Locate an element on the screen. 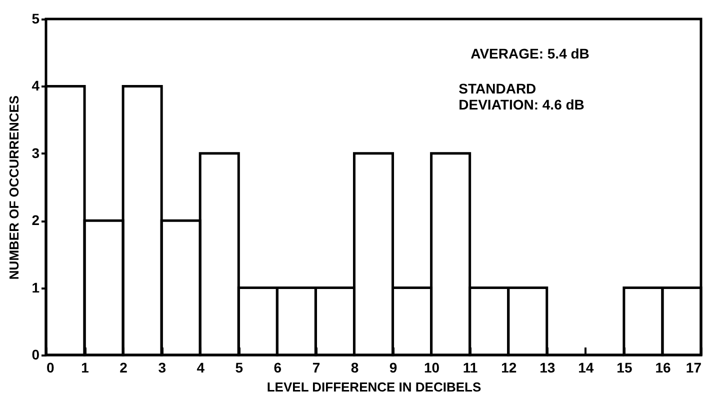 The width and height of the screenshot is (725, 403). x-tick-label: 16 is located at coordinates (663, 368).